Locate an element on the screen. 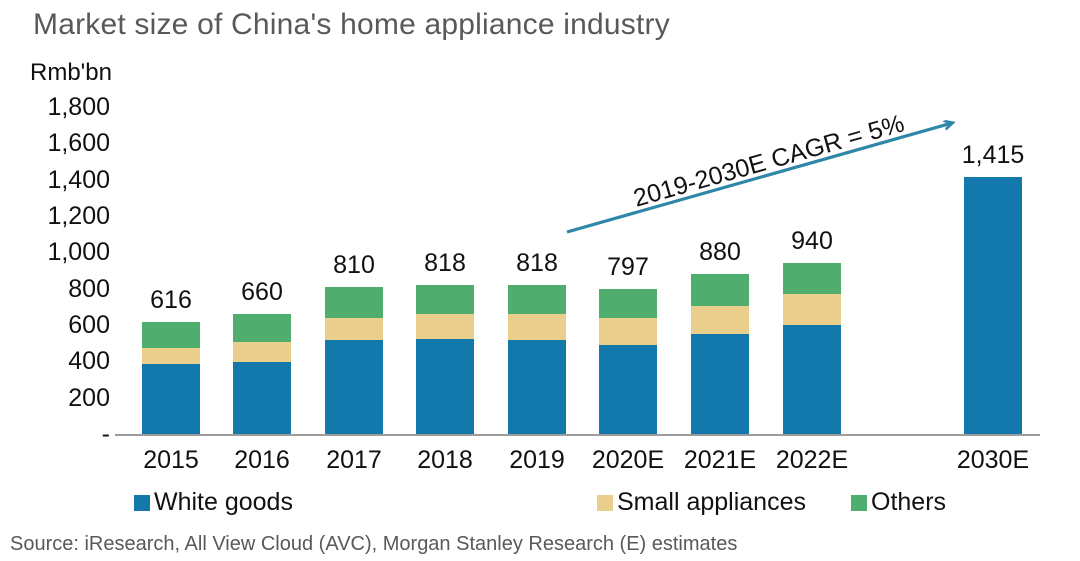 The image size is (1080, 561). x-axis-label-2022E: 2022E is located at coordinates (812, 460).